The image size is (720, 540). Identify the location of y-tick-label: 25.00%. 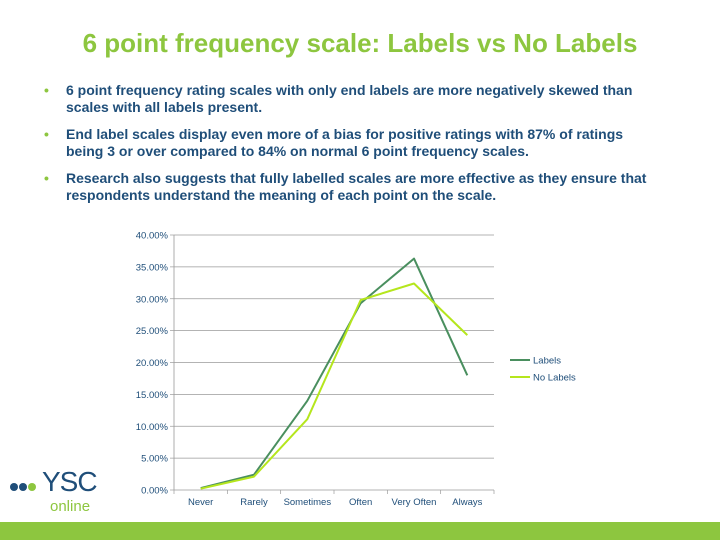
(152, 331).